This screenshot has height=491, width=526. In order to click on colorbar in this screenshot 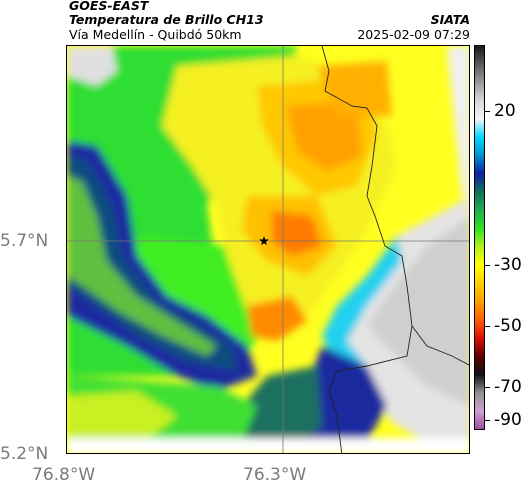, I will do `click(479, 237)`.